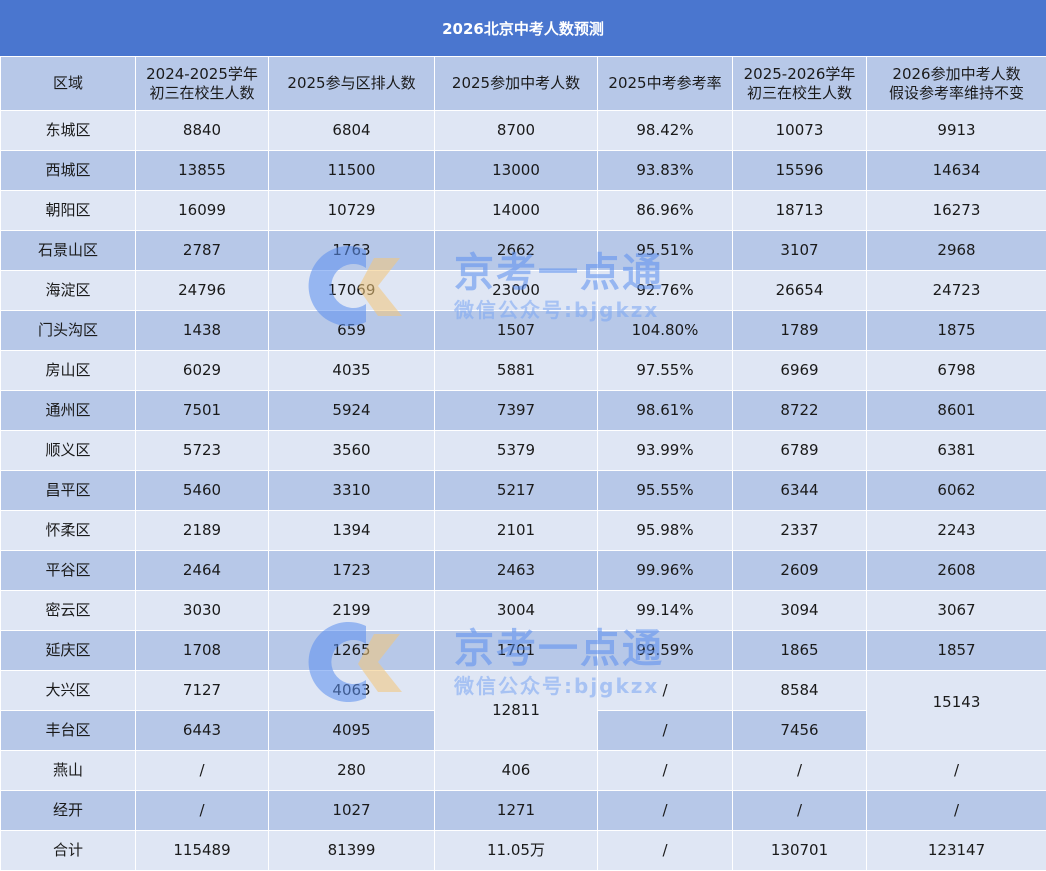 The width and height of the screenshot is (1046, 871). I want to click on cell-region: 密云区, so click(68, 611).